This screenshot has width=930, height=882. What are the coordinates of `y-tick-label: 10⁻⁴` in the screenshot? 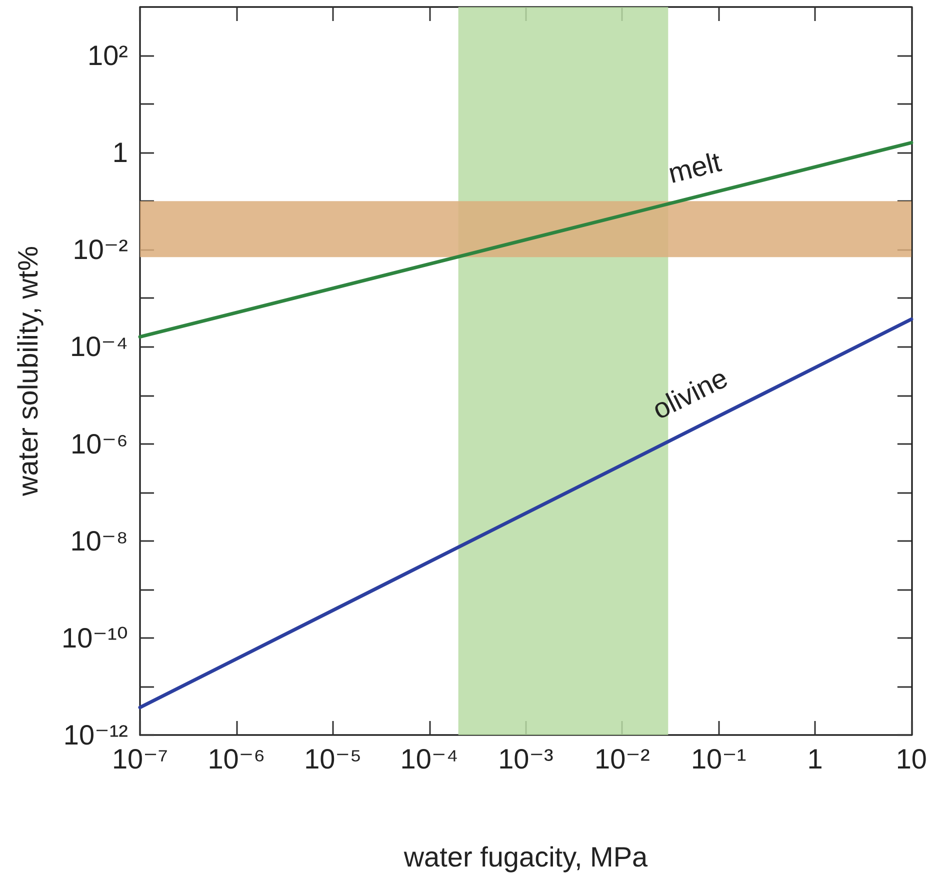 It's located at (99, 346).